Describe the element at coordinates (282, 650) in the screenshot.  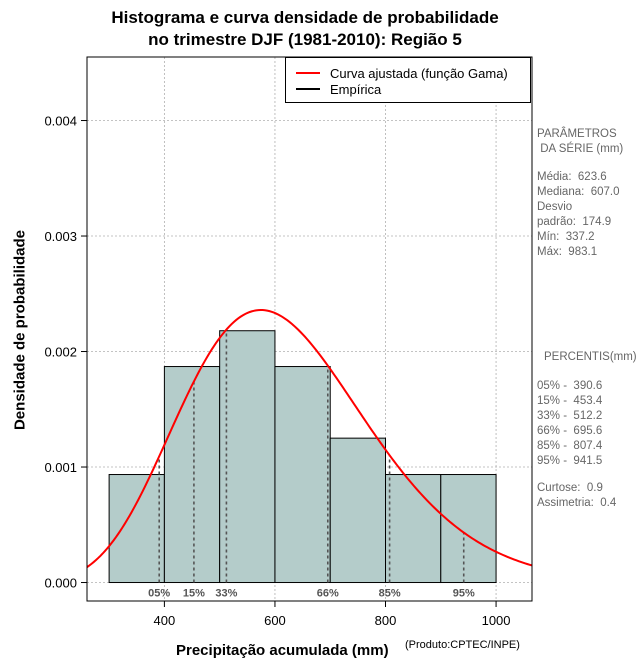
I see `x-axis-label: Precipitação acumulada (mm)` at that location.